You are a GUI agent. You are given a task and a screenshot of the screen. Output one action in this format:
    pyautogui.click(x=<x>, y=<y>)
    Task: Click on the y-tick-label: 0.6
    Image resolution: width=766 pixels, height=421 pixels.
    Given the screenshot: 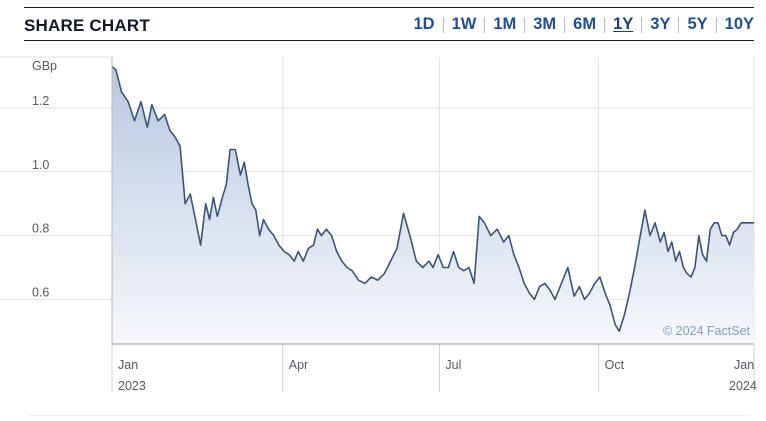 What is the action you would take?
    pyautogui.click(x=40, y=292)
    